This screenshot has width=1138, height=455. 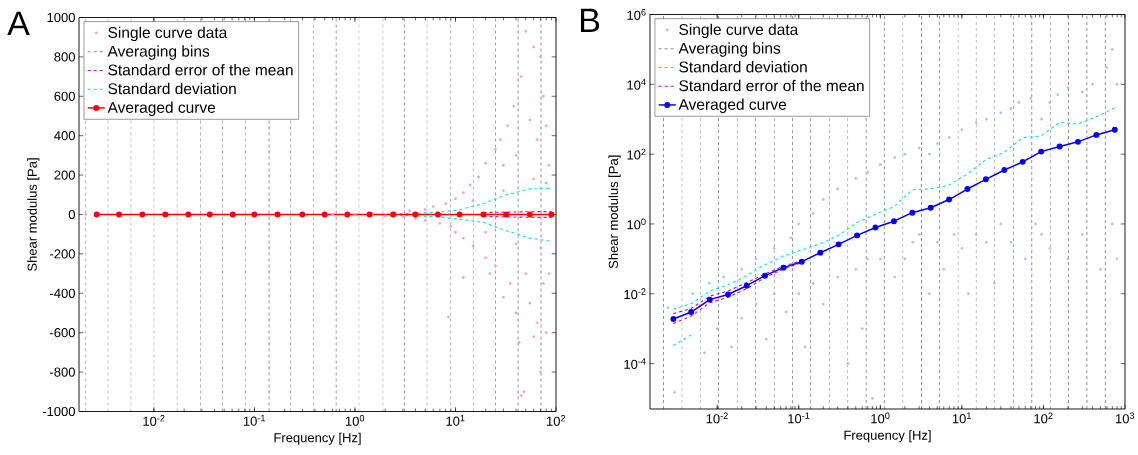 What do you see at coordinates (636, 84) in the screenshot?
I see `y-tick-label: 10$^{4}$` at bounding box center [636, 84].